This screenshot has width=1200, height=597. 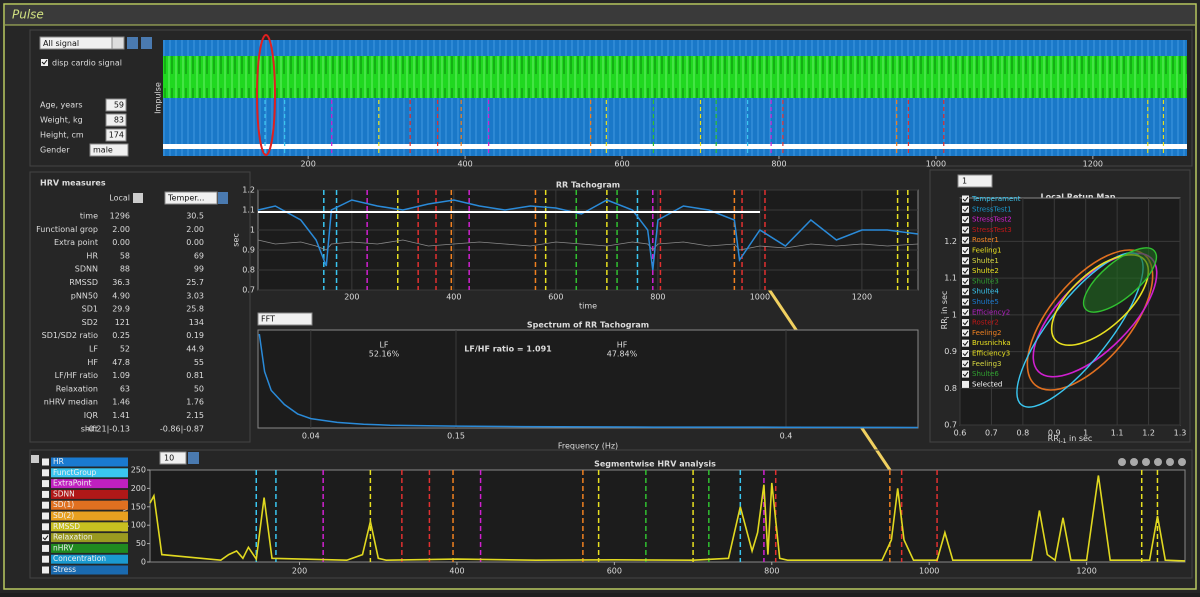 What do you see at coordinates (146, 43) in the screenshot?
I see `save-button` at bounding box center [146, 43].